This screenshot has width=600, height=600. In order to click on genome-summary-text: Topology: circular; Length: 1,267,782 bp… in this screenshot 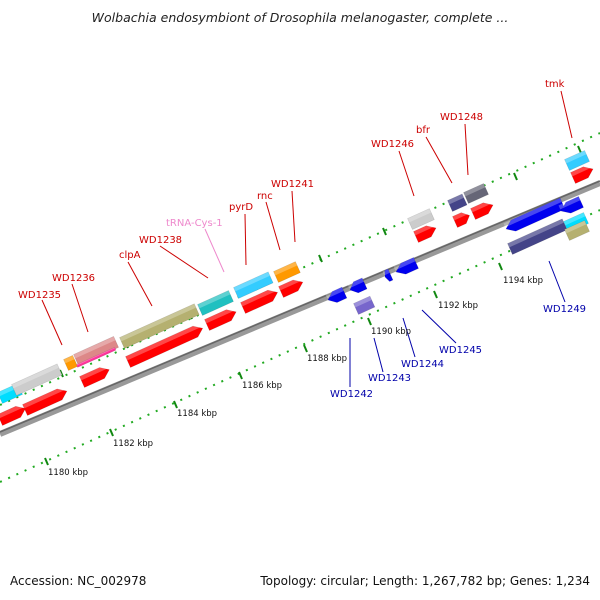, I will do `click(425, 581)`.